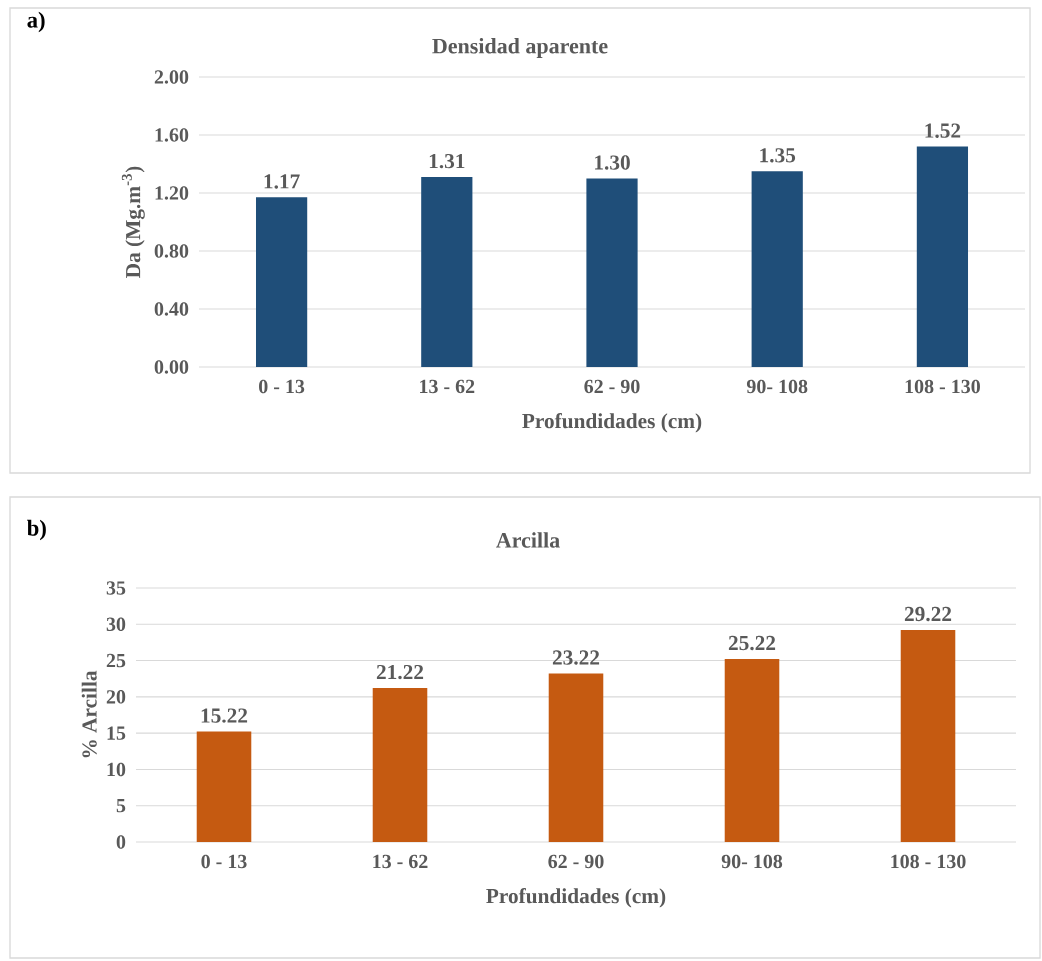 The width and height of the screenshot is (1042, 961). I want to click on data-label: 23.22, so click(576, 657).